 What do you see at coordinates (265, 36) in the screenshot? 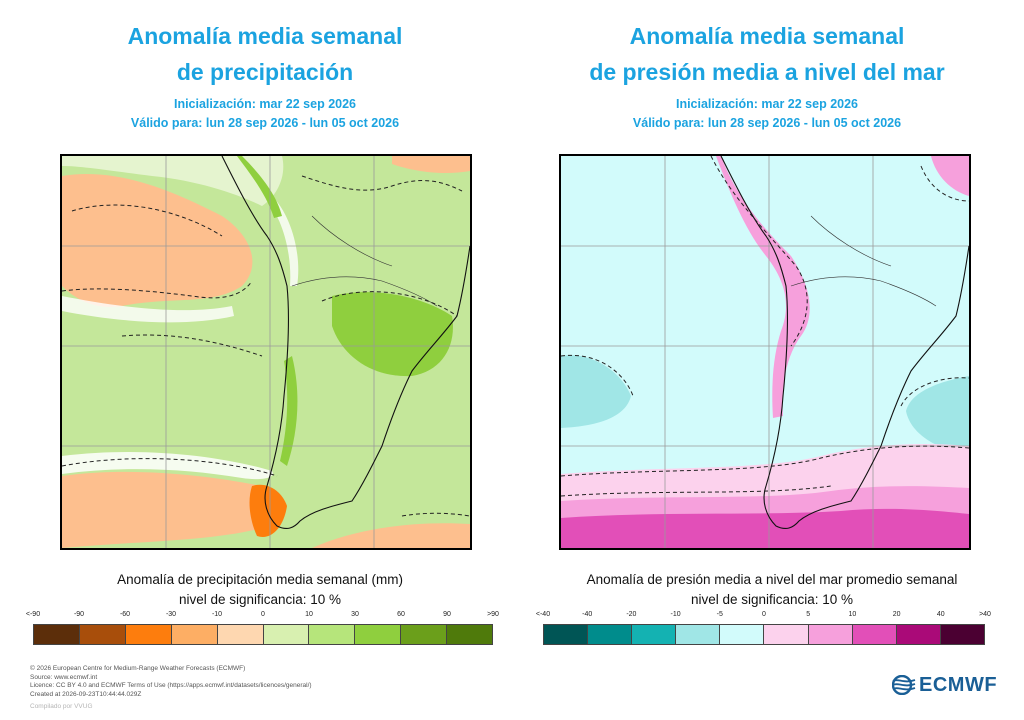
I see `precipitation-title-line1: Anomalía media semanal` at bounding box center [265, 36].